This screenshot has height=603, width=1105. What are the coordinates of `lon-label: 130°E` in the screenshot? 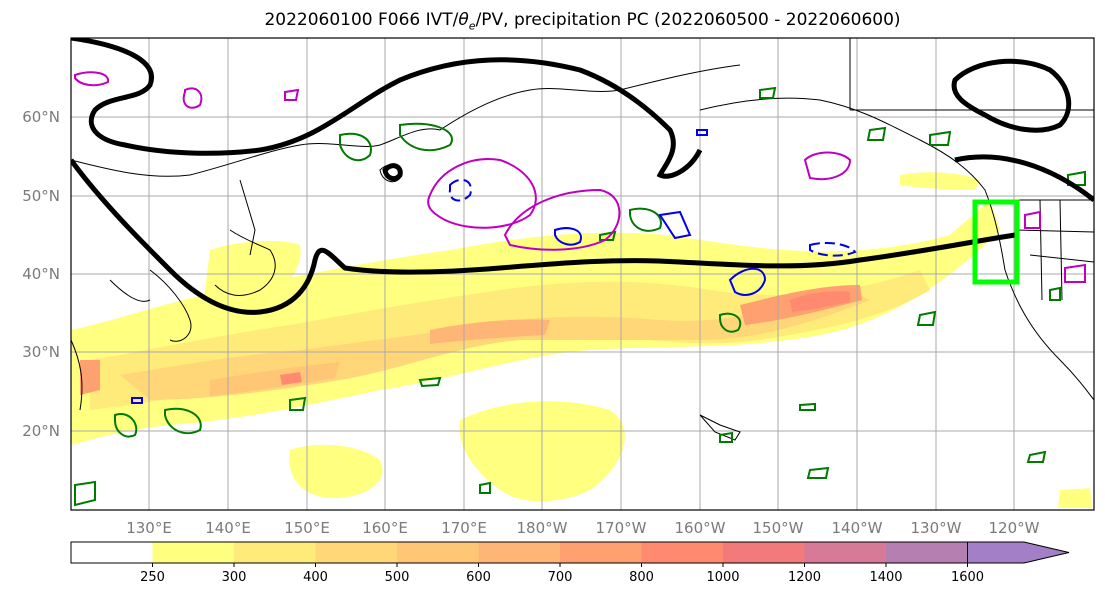 It's located at (149, 528).